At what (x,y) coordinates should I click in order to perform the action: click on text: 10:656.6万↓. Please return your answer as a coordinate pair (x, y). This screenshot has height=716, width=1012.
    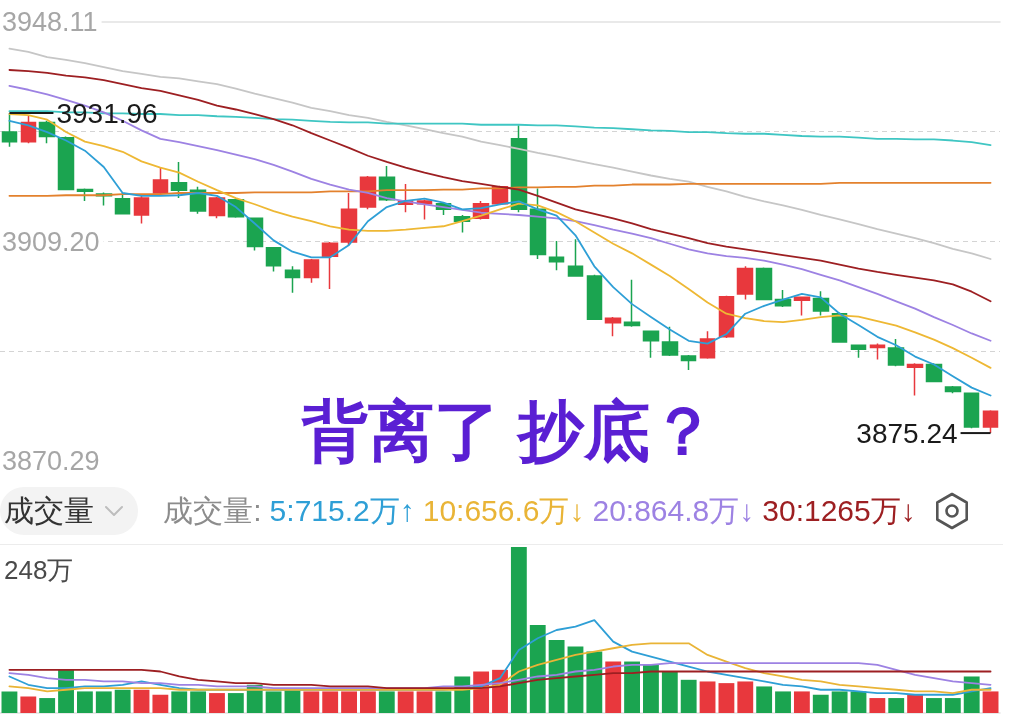
    Looking at the image, I should click on (503, 510).